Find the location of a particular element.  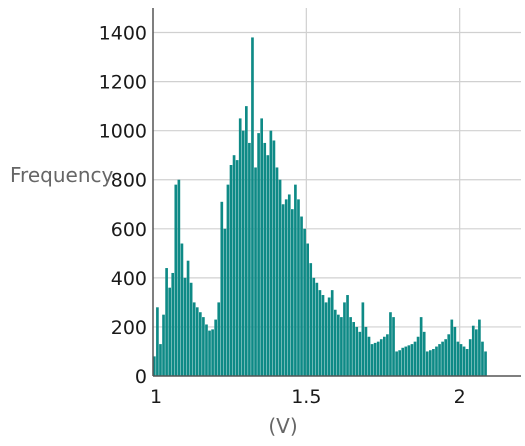

y-tick-label: 400 is located at coordinates (129, 279).